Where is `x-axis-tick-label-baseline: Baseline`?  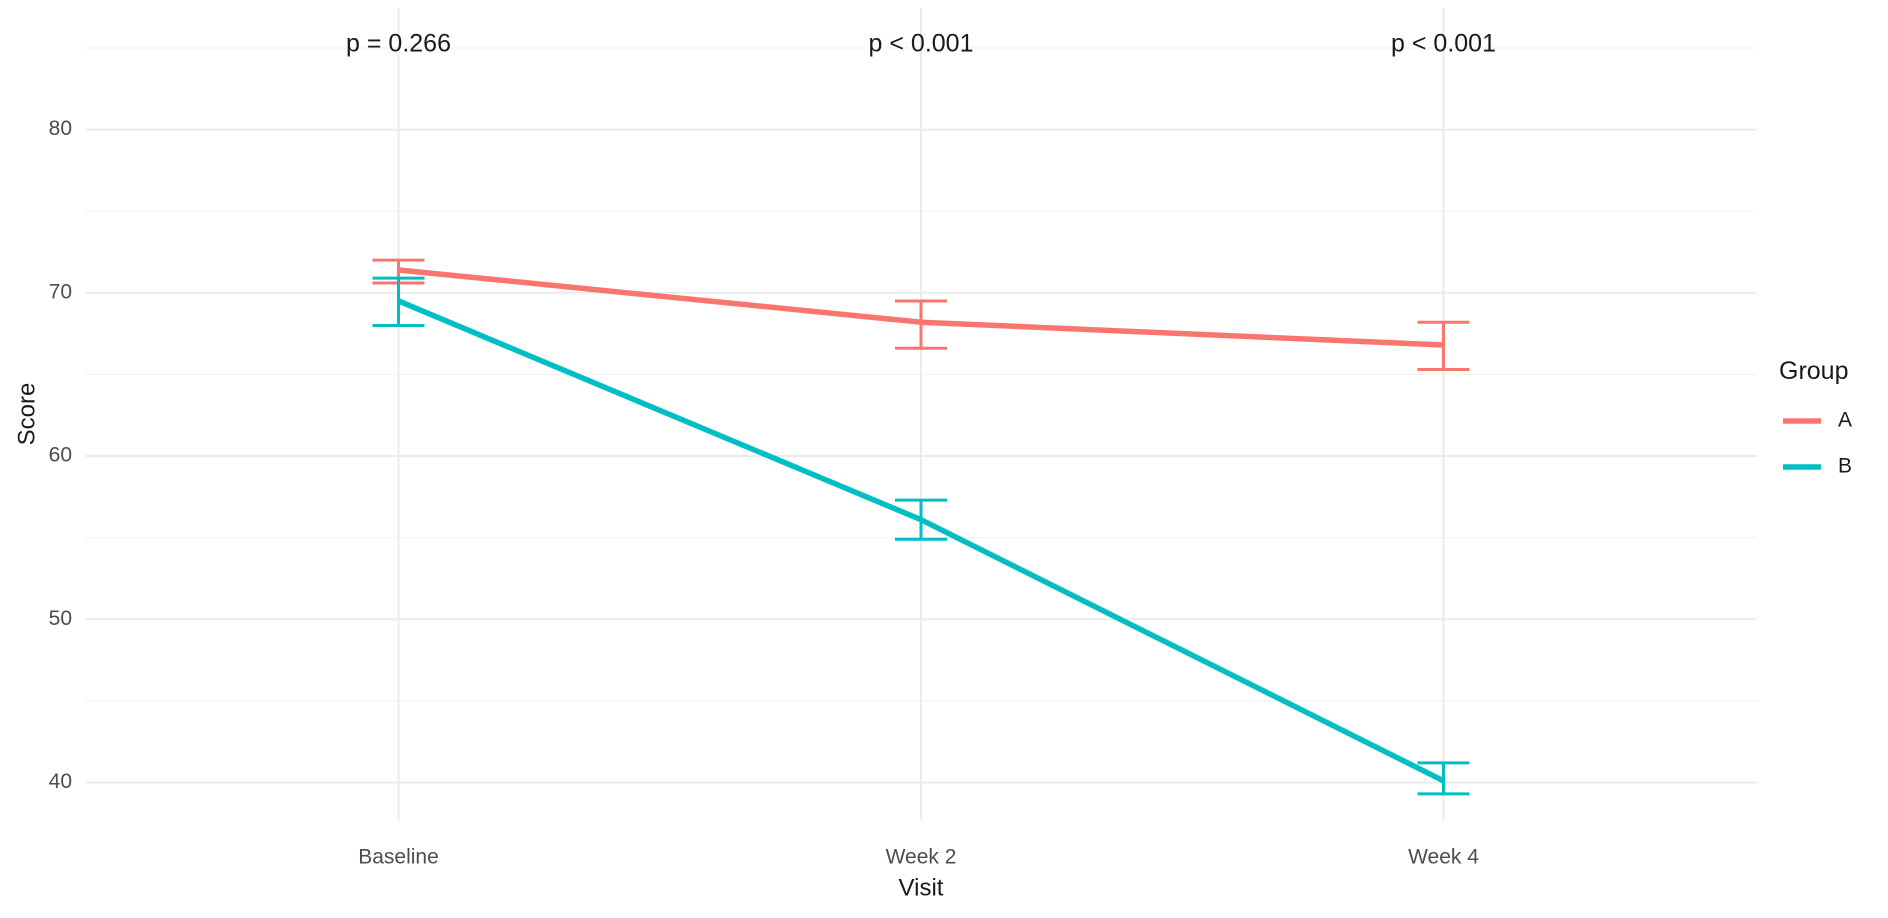 x-axis-tick-label-baseline: Baseline is located at coordinates (398, 857).